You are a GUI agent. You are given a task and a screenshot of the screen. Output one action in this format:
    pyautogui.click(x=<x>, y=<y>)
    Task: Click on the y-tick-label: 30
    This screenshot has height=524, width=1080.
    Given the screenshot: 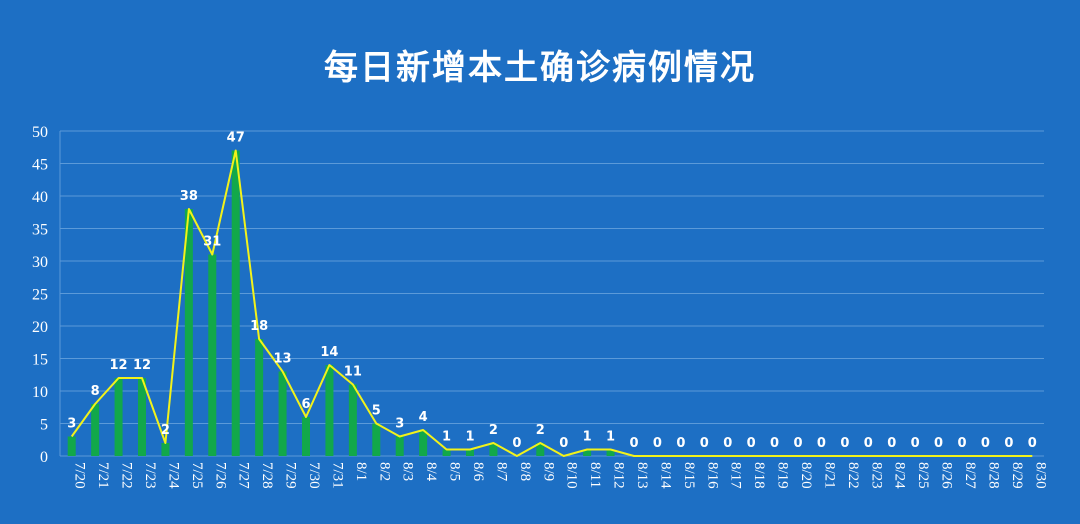 What is the action you would take?
    pyautogui.click(x=40, y=262)
    